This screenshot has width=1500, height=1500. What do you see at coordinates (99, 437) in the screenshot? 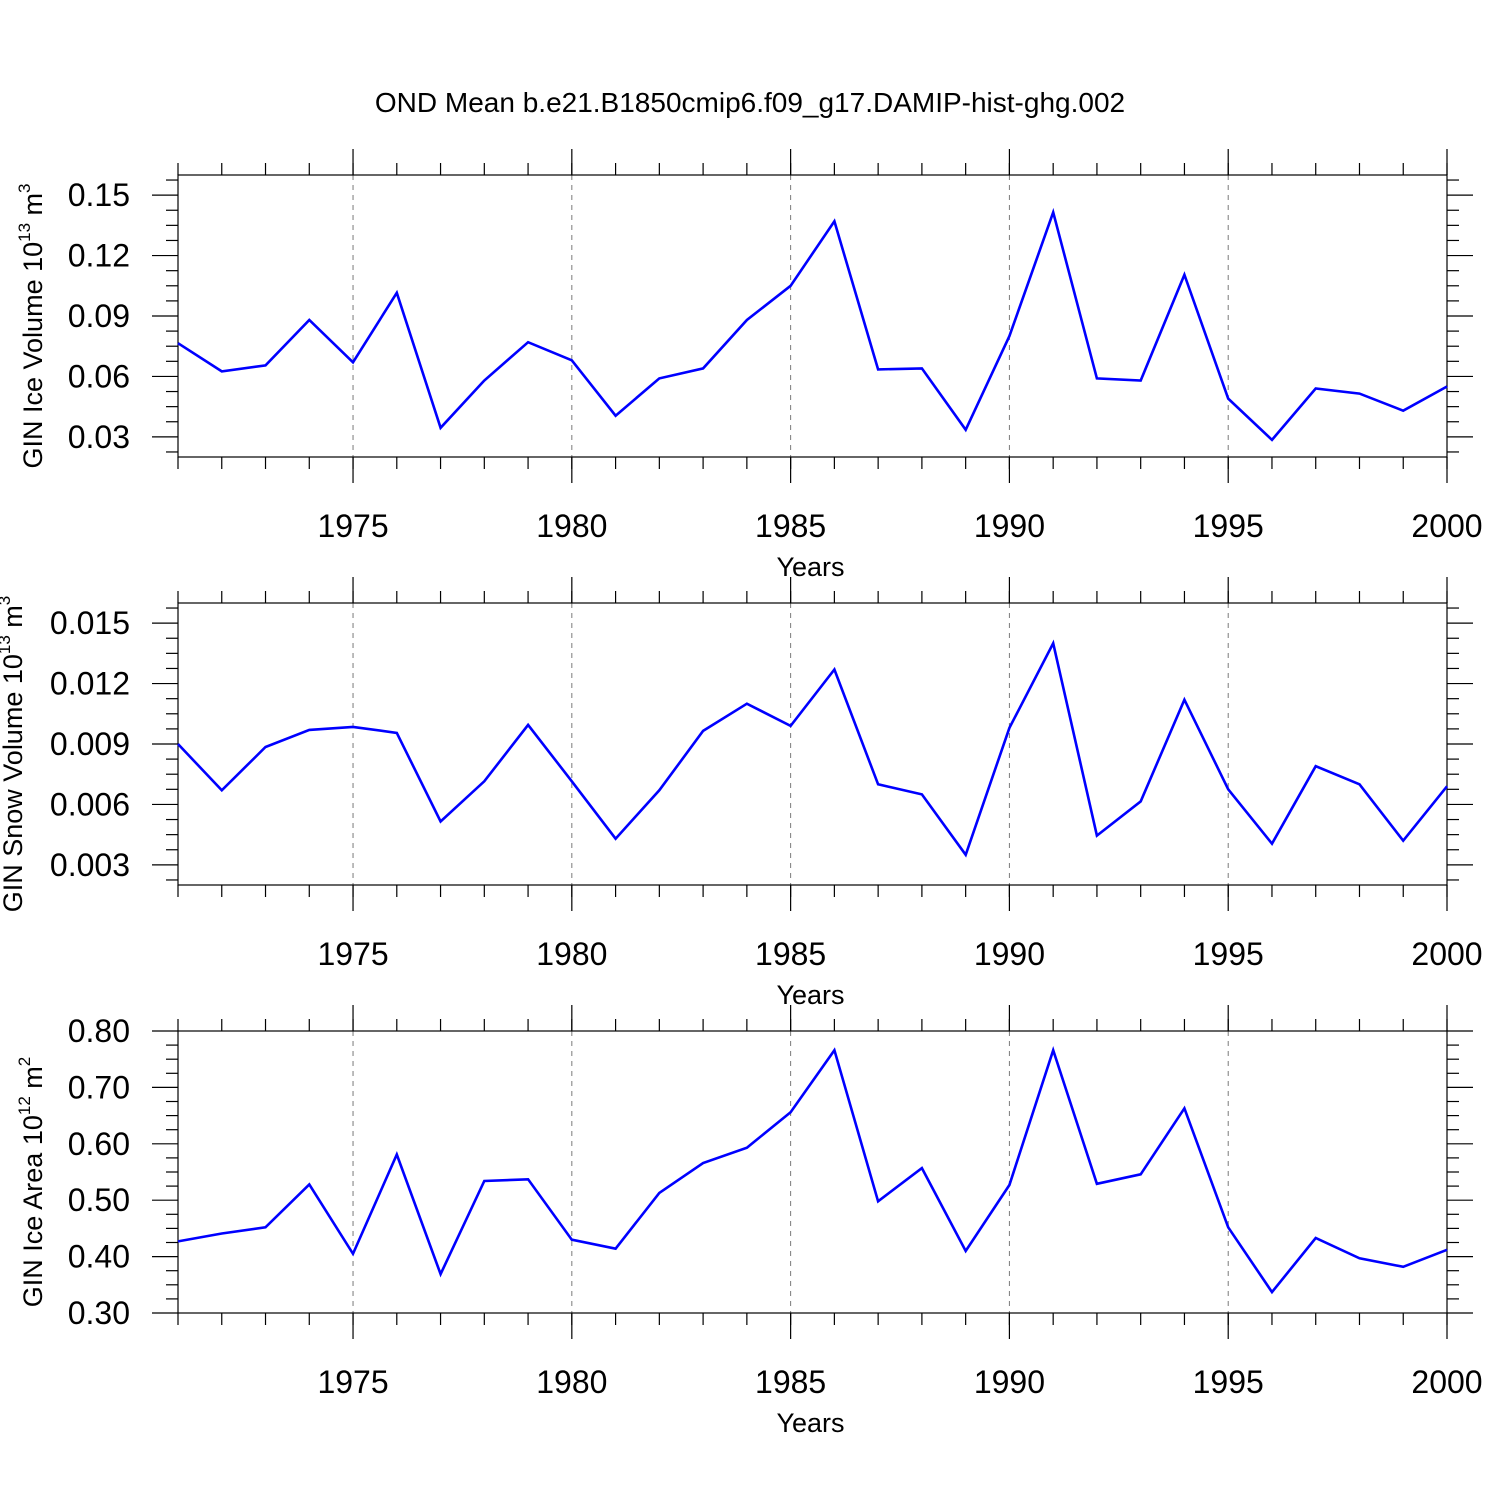
I see `y-tick-label: 0.03` at bounding box center [99, 437].